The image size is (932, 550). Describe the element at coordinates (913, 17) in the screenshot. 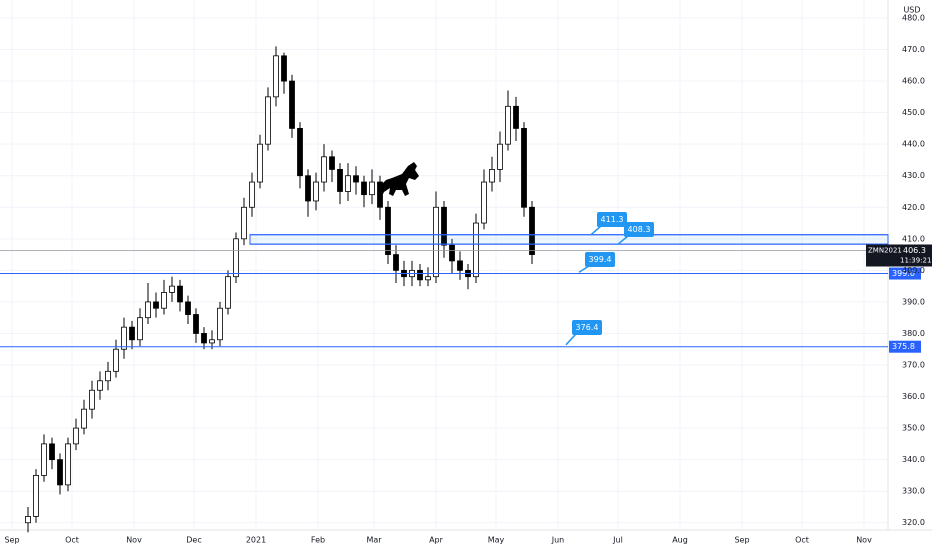

I see `y-tick-label: 480.0` at that location.